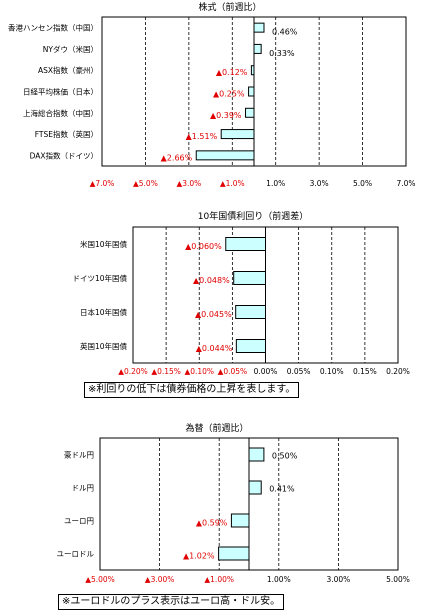  I want to click on fx-tick-label: ▲1.00%, so click(219, 579).